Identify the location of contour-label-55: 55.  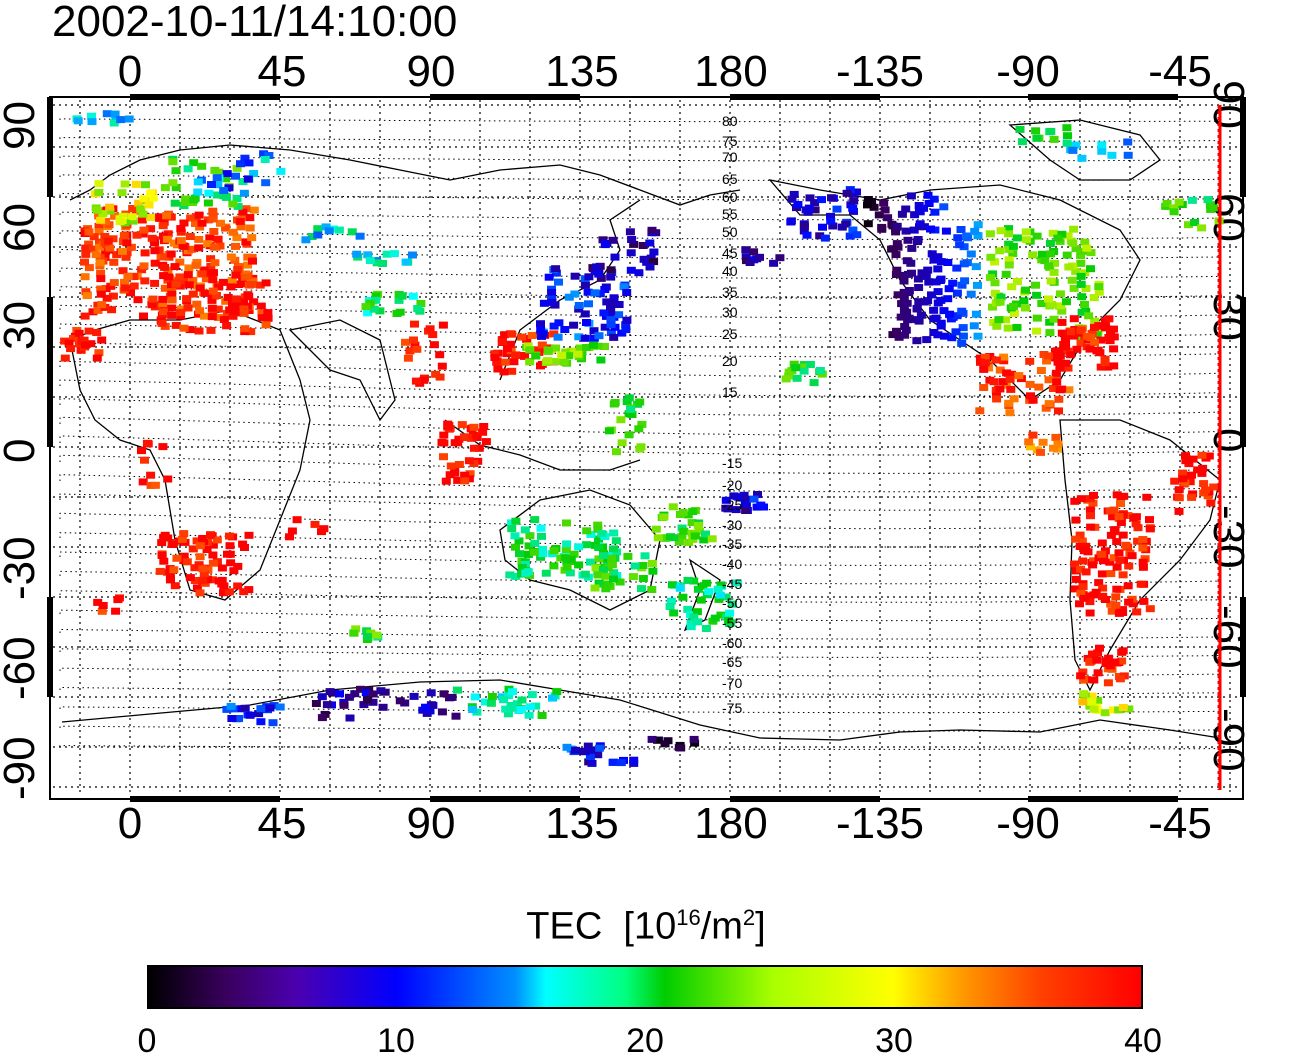
(730, 214).